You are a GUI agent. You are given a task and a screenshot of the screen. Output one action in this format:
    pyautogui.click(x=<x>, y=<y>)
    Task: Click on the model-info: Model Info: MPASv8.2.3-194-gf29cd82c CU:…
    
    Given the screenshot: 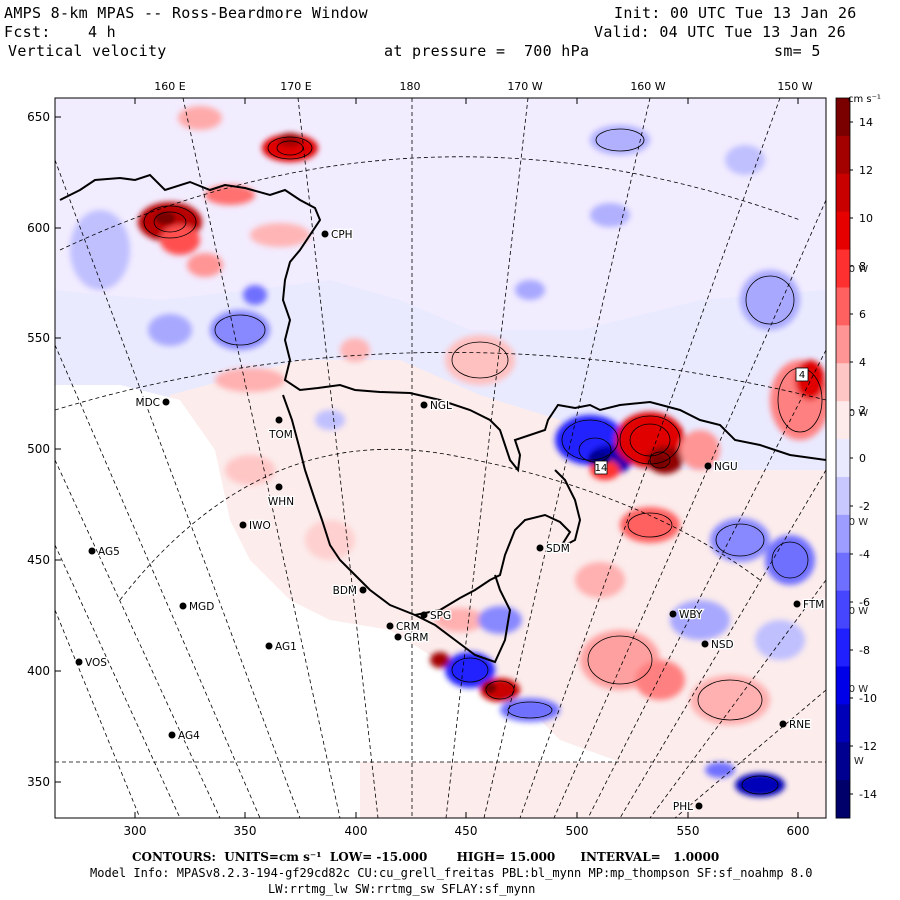 What is the action you would take?
    pyautogui.click(x=451, y=873)
    